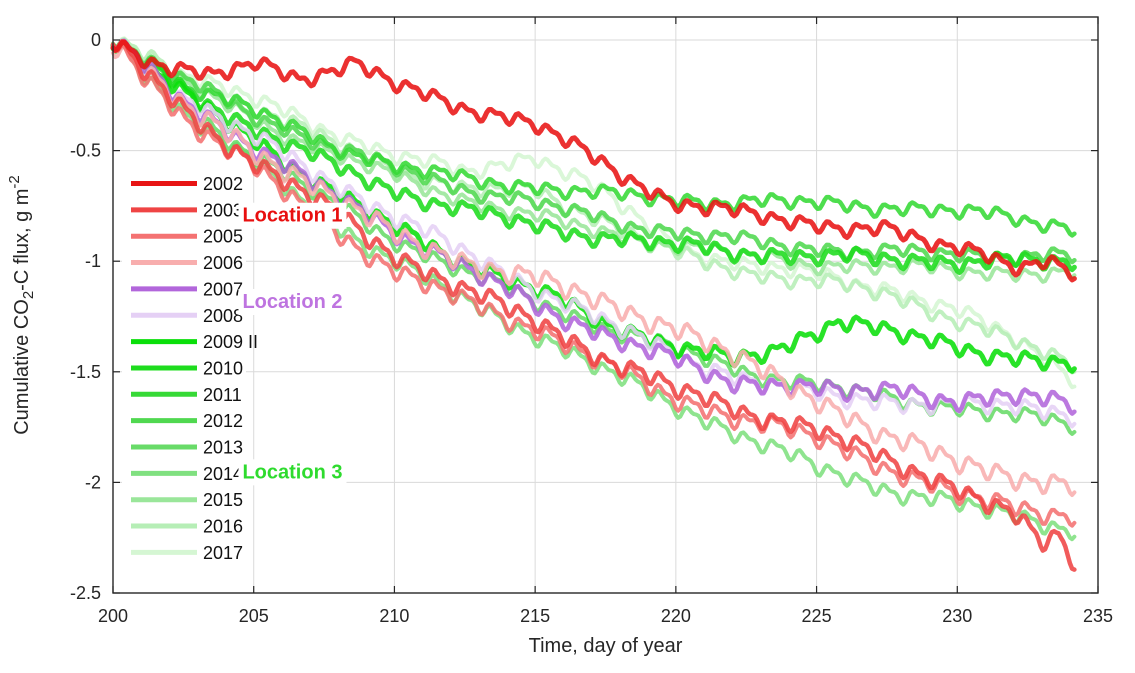  Describe the element at coordinates (187, 184) in the screenshot. I see `legend-item-2002: 2002` at that location.